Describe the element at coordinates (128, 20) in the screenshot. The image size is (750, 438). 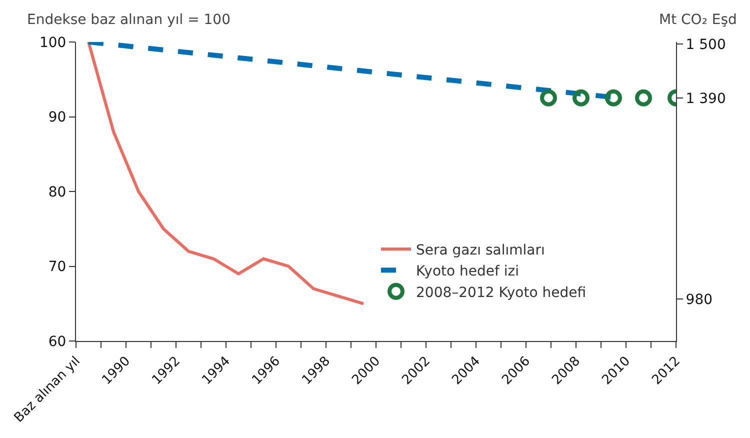
I see `y-axis-title: Endekse baz alınan yıl = 100` at that location.